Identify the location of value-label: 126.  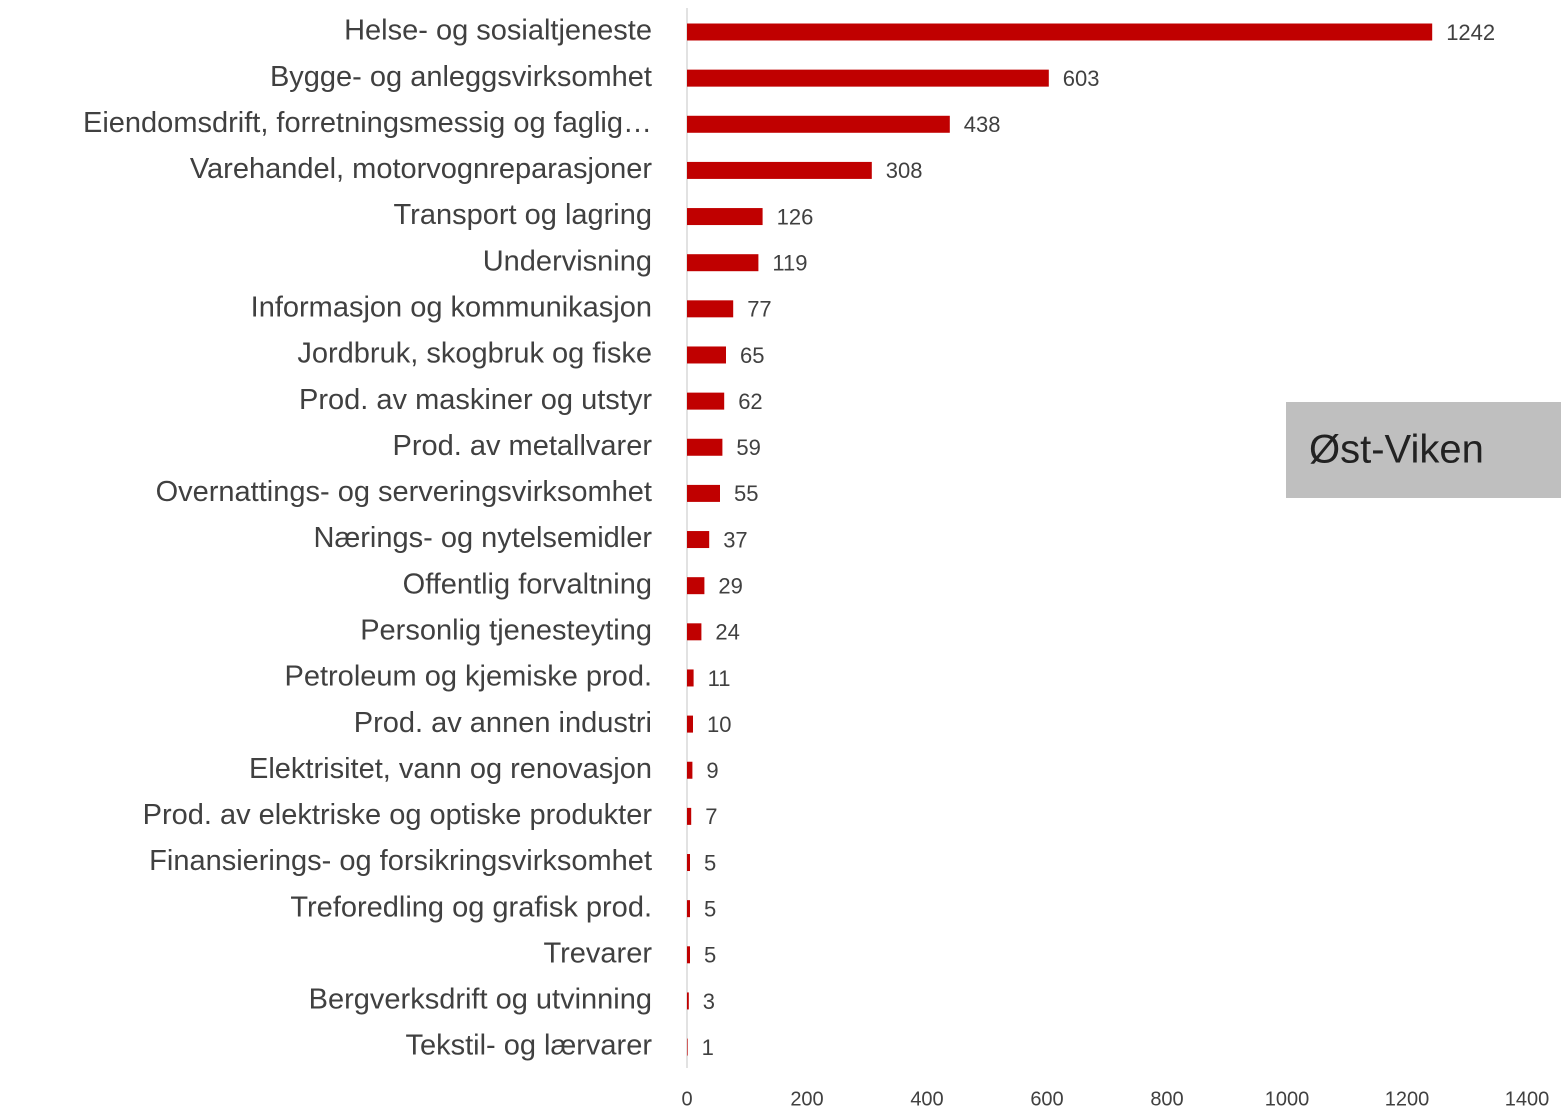
(795, 216).